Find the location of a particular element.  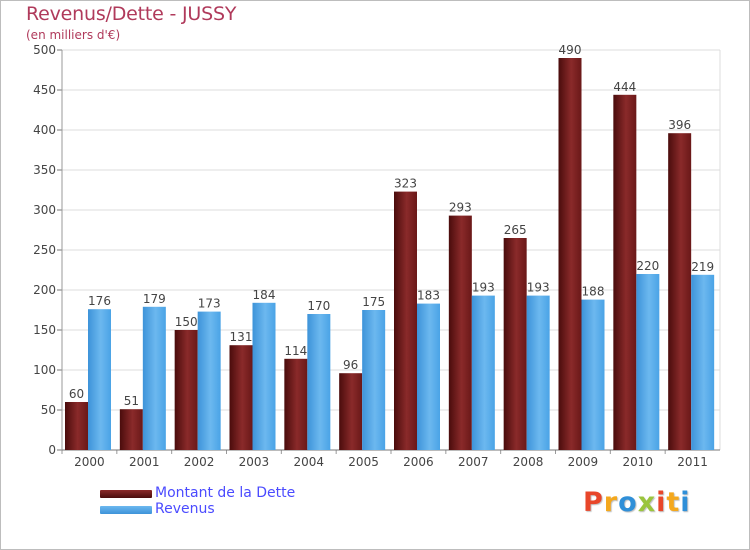

x-tick-label: 2006 is located at coordinates (418, 462).